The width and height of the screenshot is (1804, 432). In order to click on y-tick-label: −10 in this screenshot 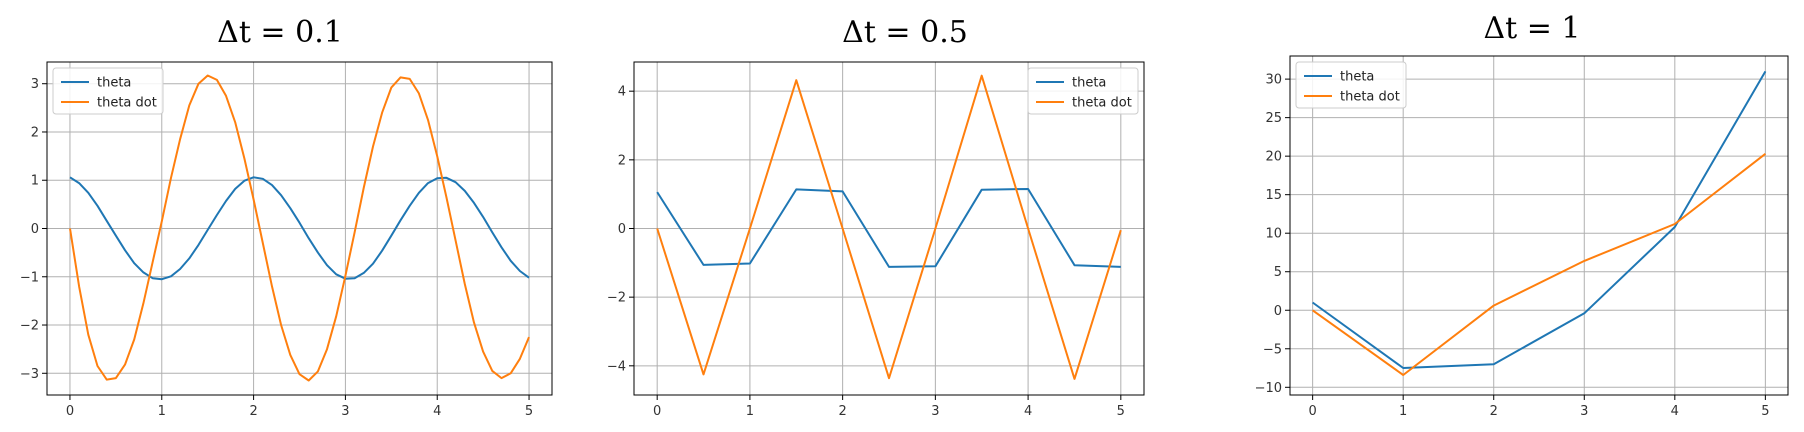, I will do `click(1268, 388)`.